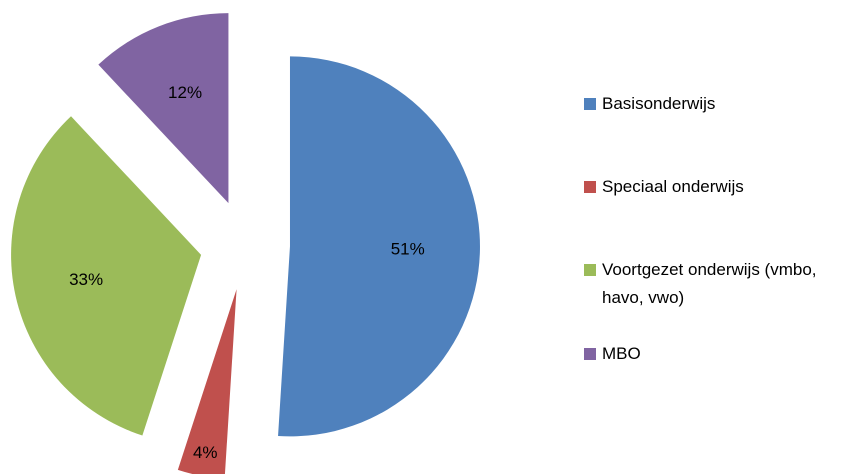  What do you see at coordinates (205, 452) in the screenshot?
I see `data-label: 4%` at bounding box center [205, 452].